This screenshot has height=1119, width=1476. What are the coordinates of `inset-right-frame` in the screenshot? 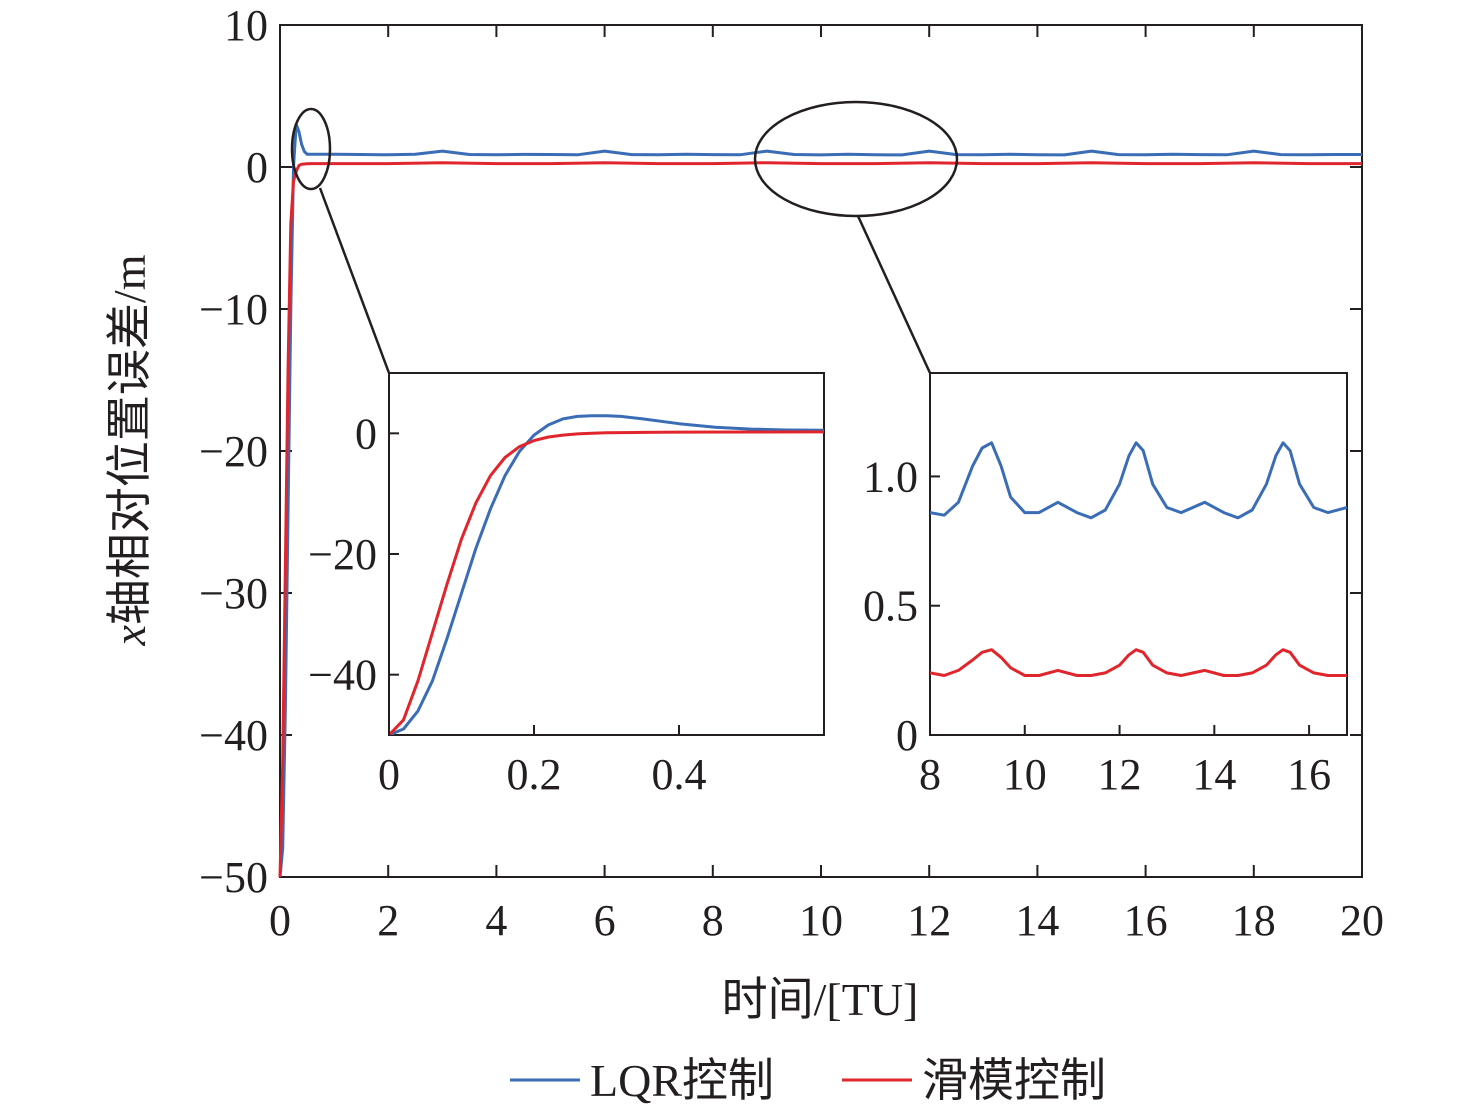 It's located at (1138, 554).